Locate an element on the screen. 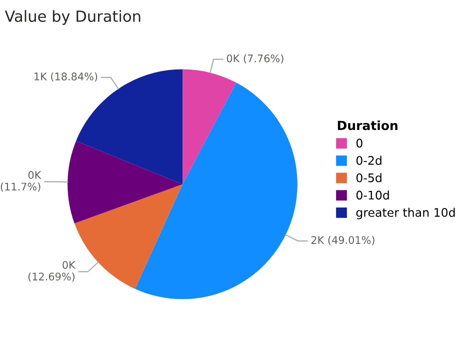  legend-label: greater than 10d is located at coordinates (405, 214).